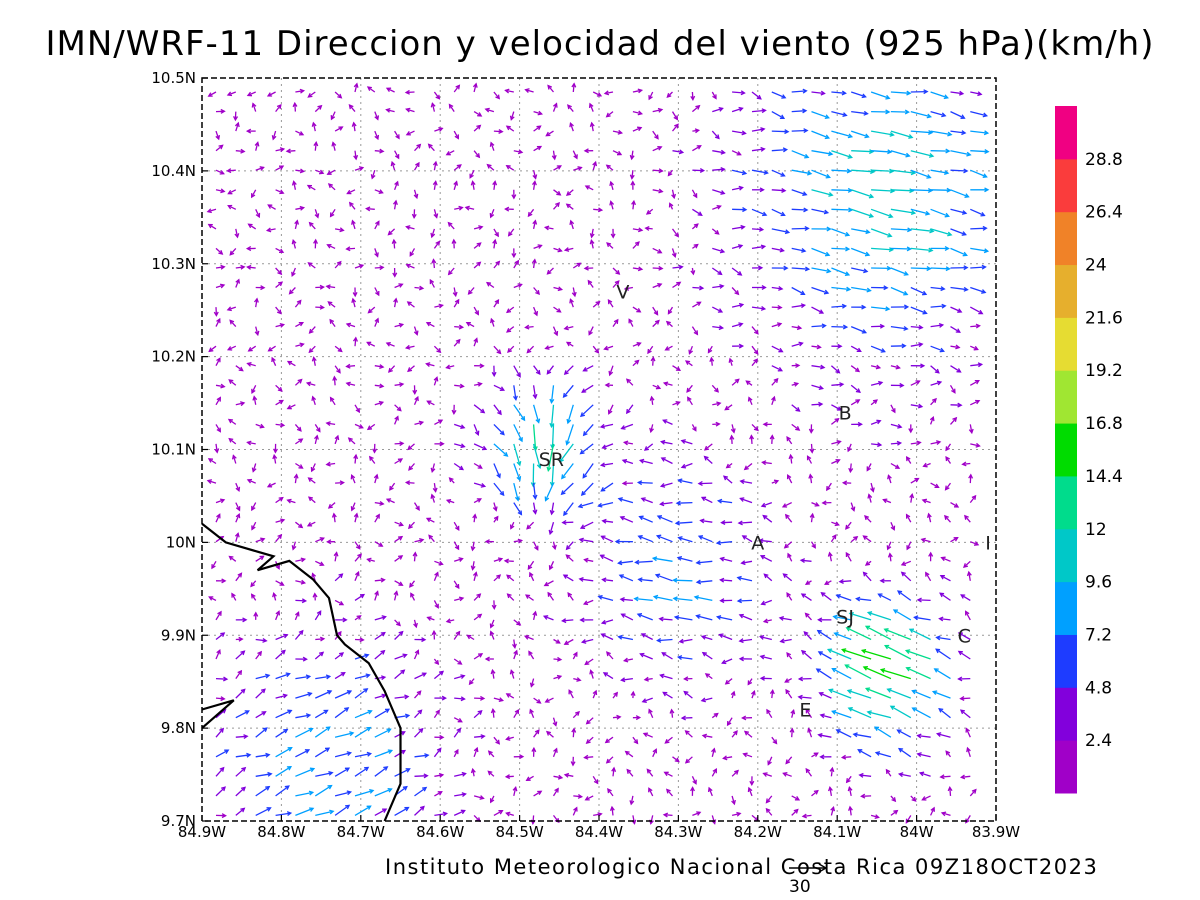 This screenshot has width=1200, height=900. I want to click on x-tick-label: 84.6W, so click(440, 832).